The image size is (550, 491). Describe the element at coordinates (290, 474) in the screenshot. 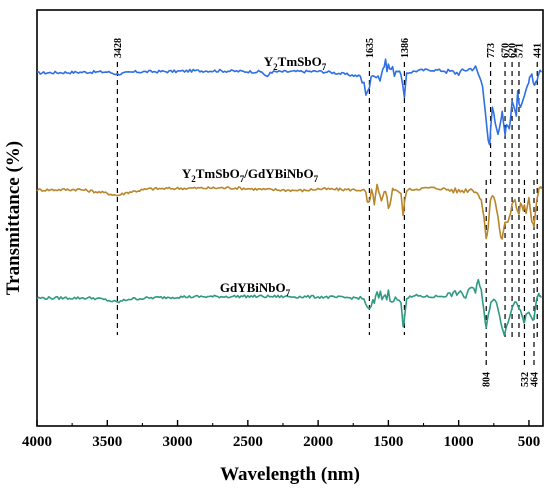

I see `x-axis-title: Wavelength (nm)` at that location.